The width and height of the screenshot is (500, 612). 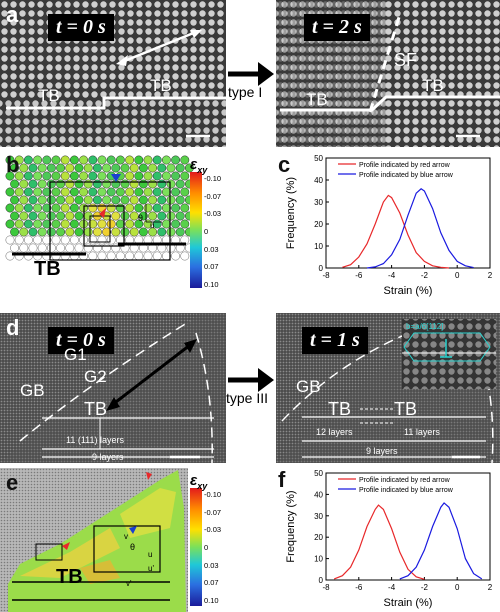 I want to click on y-axis-label: Frequency (%), so click(x=291, y=213).